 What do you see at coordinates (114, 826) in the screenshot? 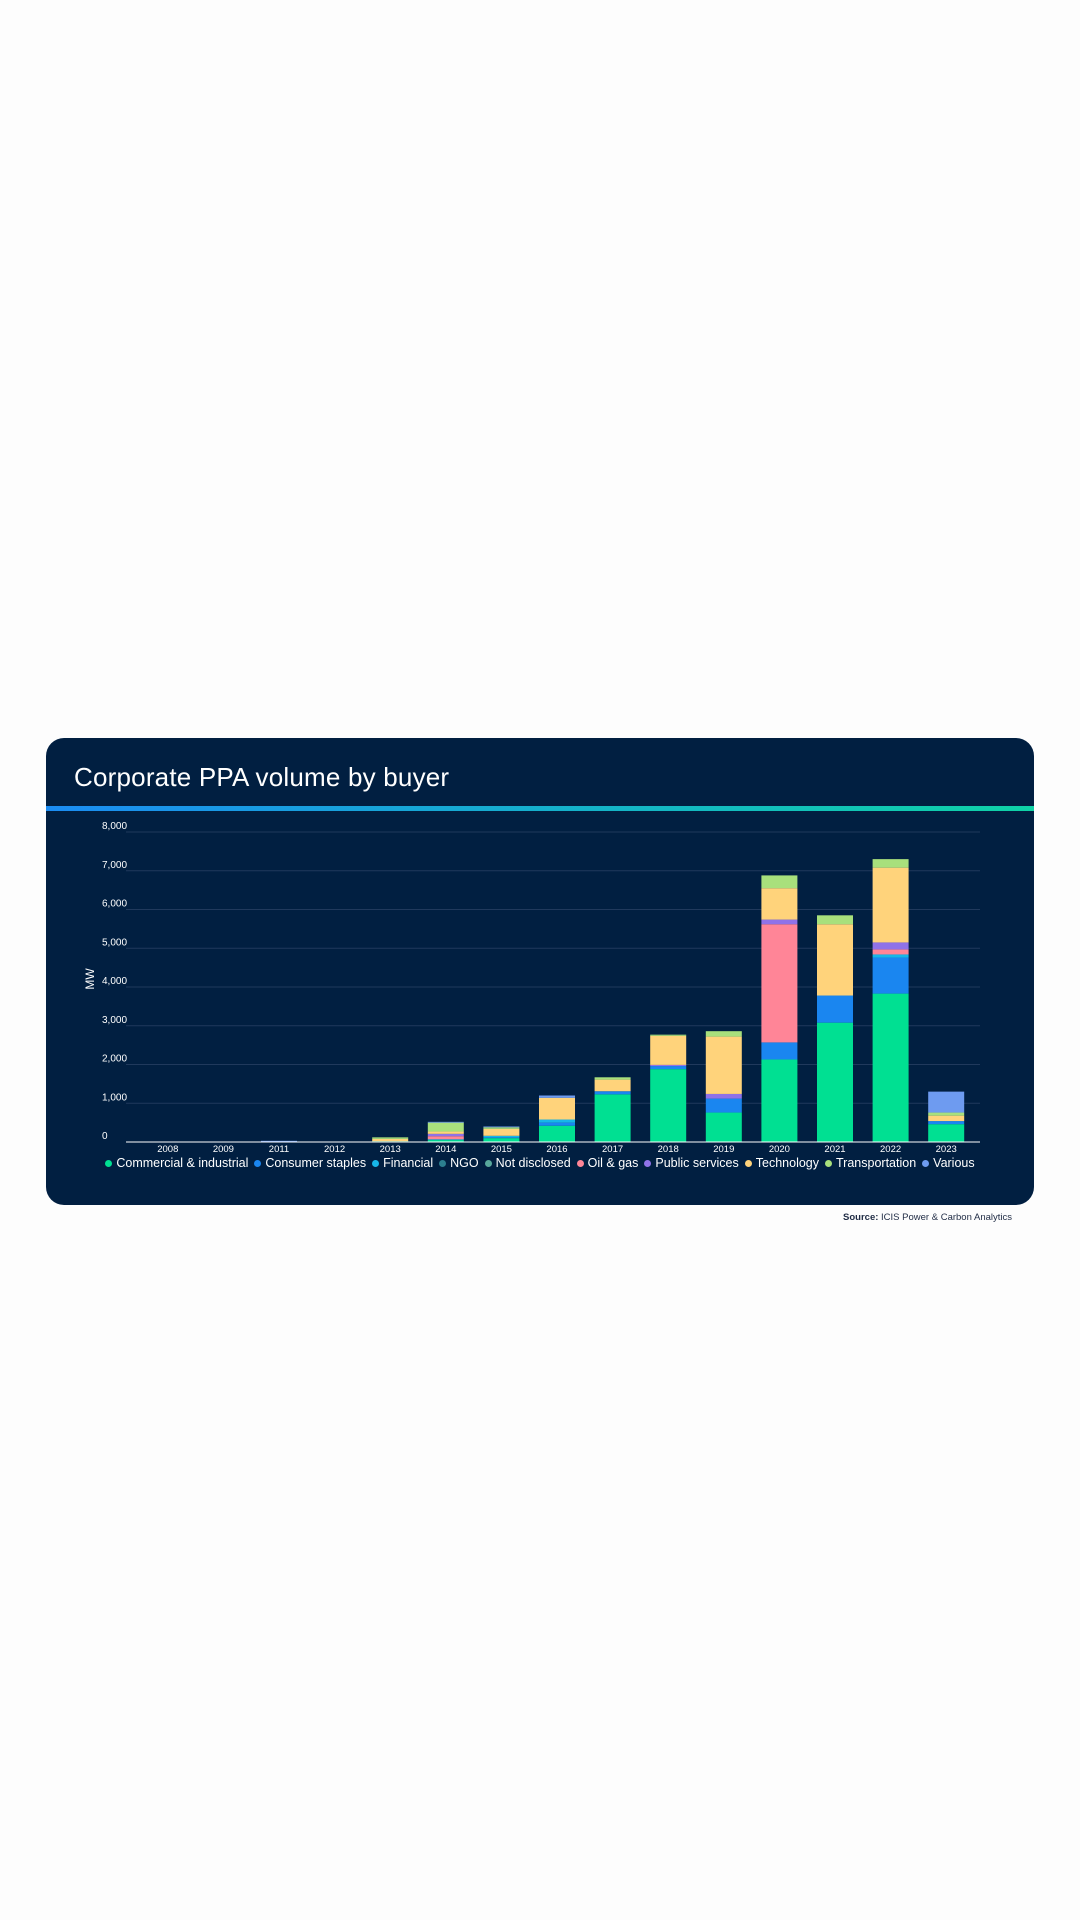
I see `y-tick-label: 8,000` at bounding box center [114, 826].